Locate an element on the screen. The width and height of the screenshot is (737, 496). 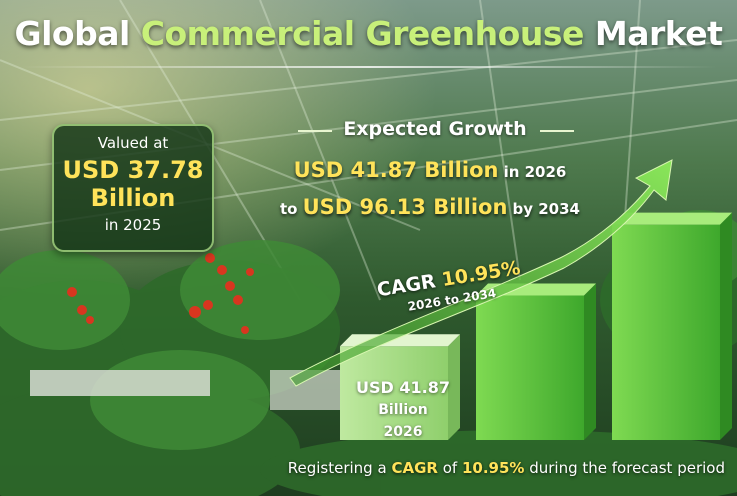
footer-cagr: CAGR is located at coordinates (414, 468).